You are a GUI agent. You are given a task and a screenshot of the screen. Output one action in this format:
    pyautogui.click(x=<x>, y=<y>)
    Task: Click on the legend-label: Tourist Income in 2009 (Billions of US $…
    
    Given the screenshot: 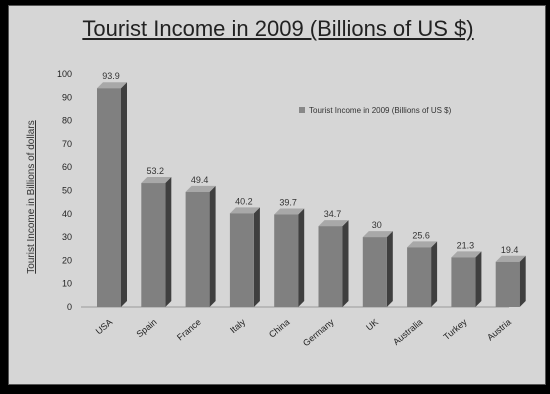 What is the action you would take?
    pyautogui.click(x=380, y=110)
    